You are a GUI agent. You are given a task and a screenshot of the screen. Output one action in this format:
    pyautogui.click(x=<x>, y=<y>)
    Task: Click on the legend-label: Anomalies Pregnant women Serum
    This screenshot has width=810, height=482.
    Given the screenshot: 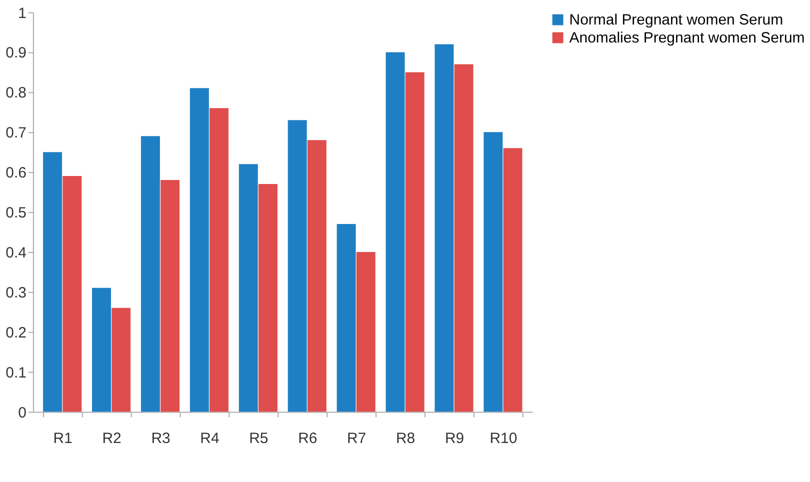 What is the action you would take?
    pyautogui.click(x=687, y=38)
    